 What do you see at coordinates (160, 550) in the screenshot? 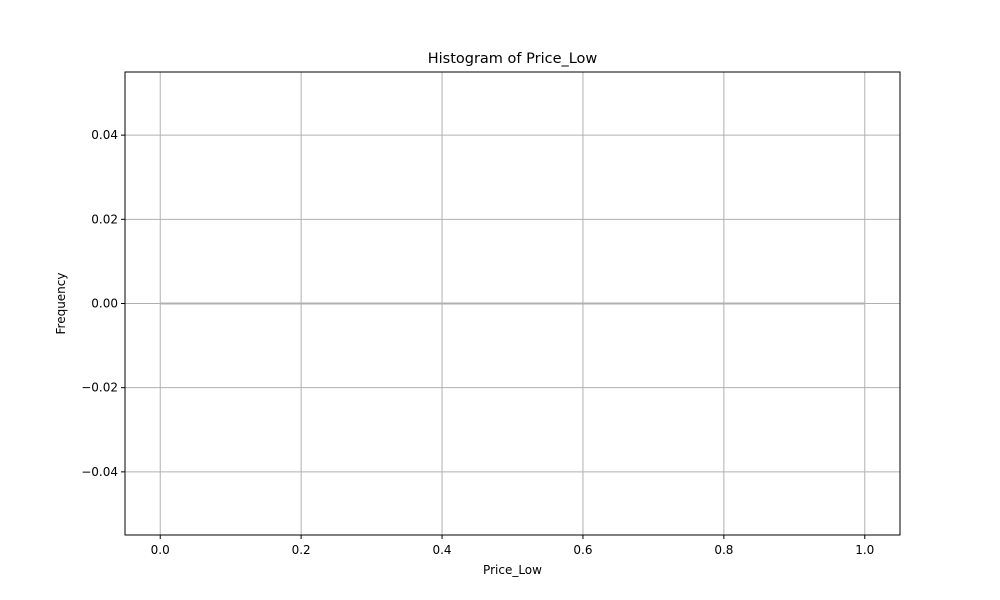
I see `x-tick-label: 0.0` at bounding box center [160, 550].